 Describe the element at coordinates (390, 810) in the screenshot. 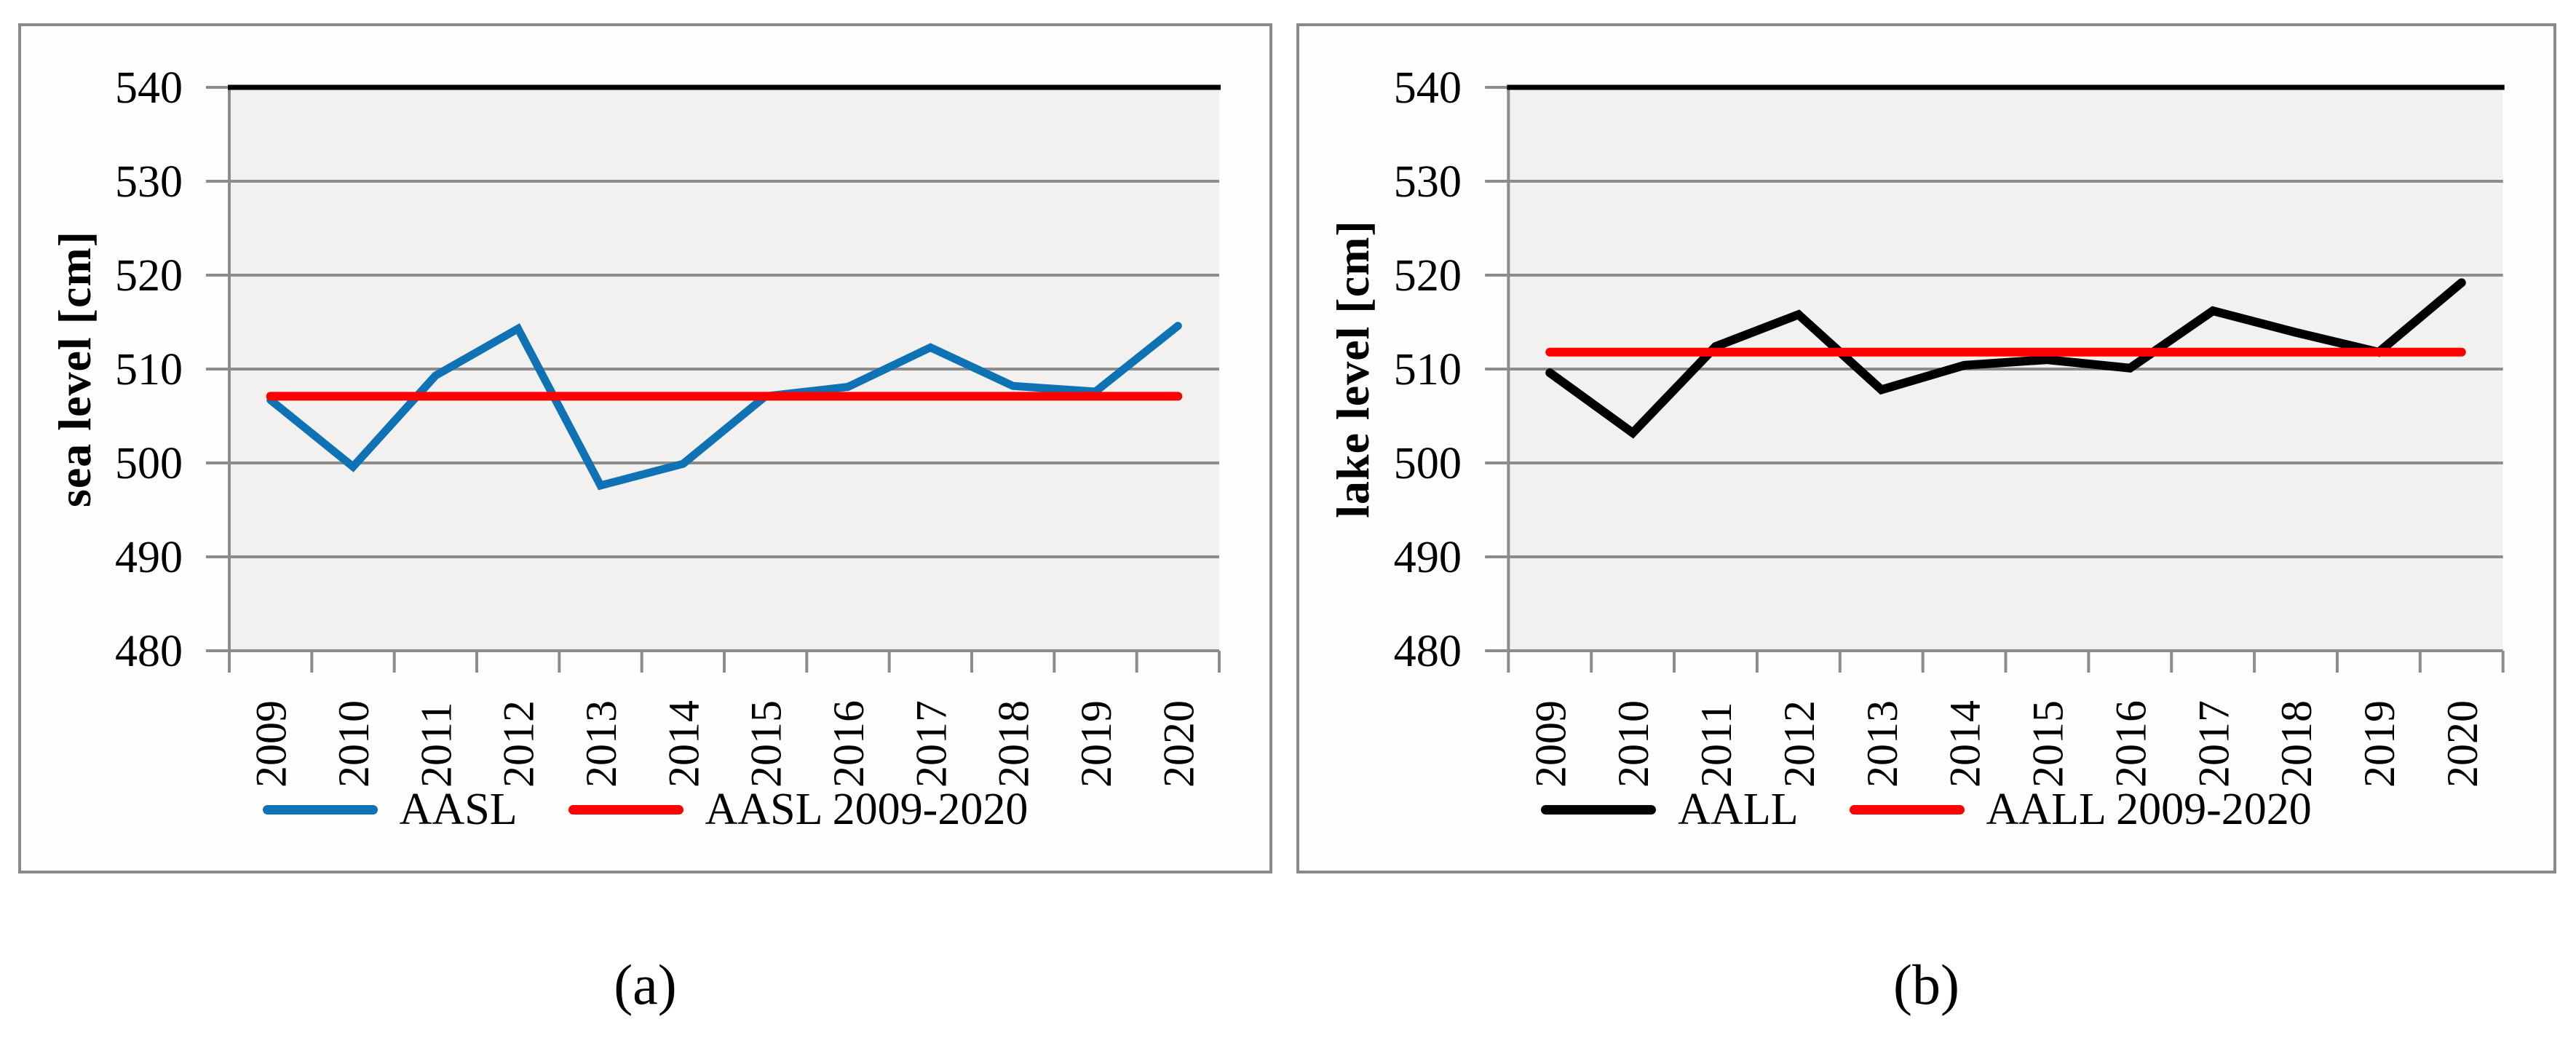

I see `legend-item: AASL` at that location.